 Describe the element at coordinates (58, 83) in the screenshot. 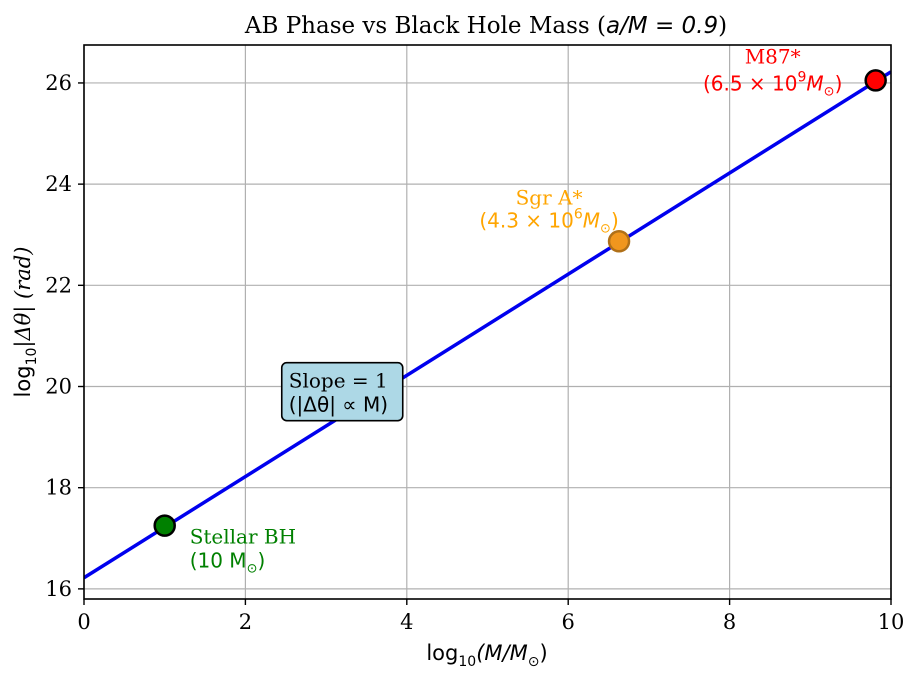

I see `y-tick-label: 26` at that location.